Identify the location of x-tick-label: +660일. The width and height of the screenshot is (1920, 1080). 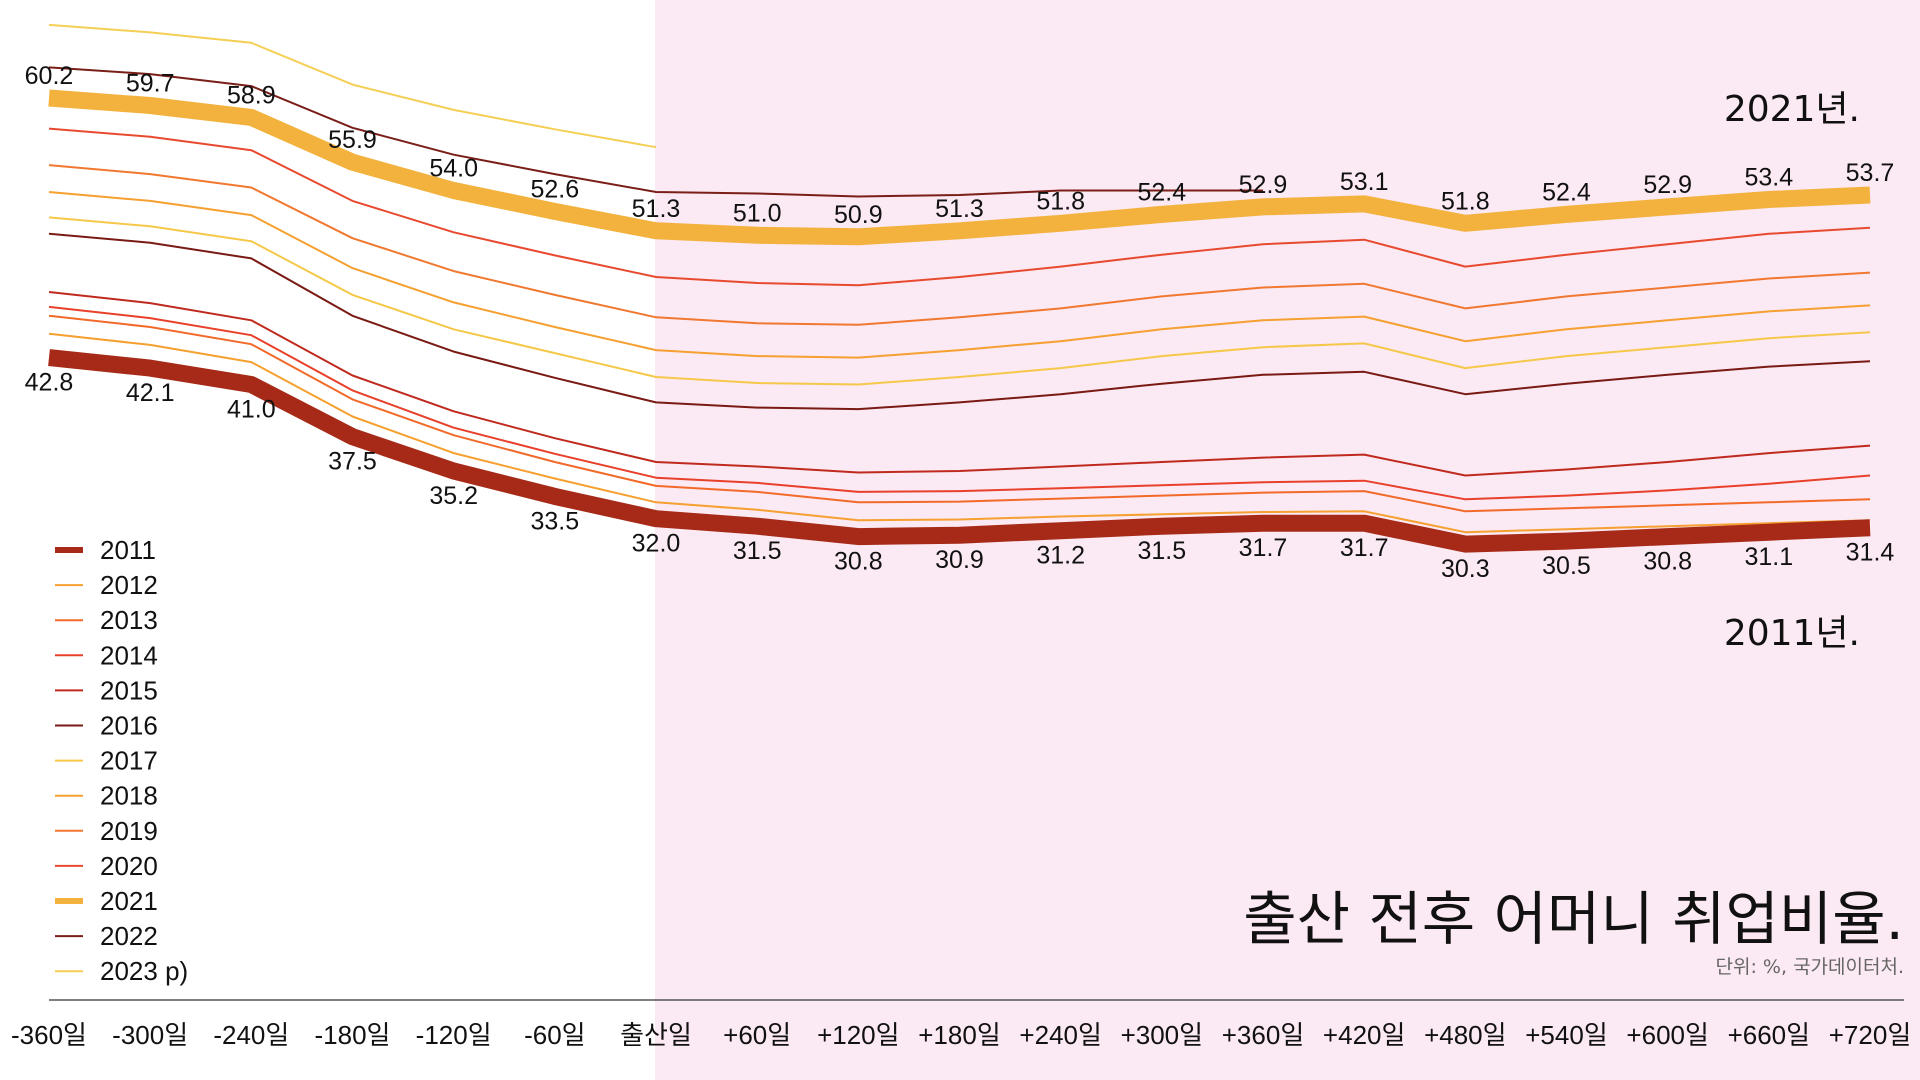
(1769, 1035).